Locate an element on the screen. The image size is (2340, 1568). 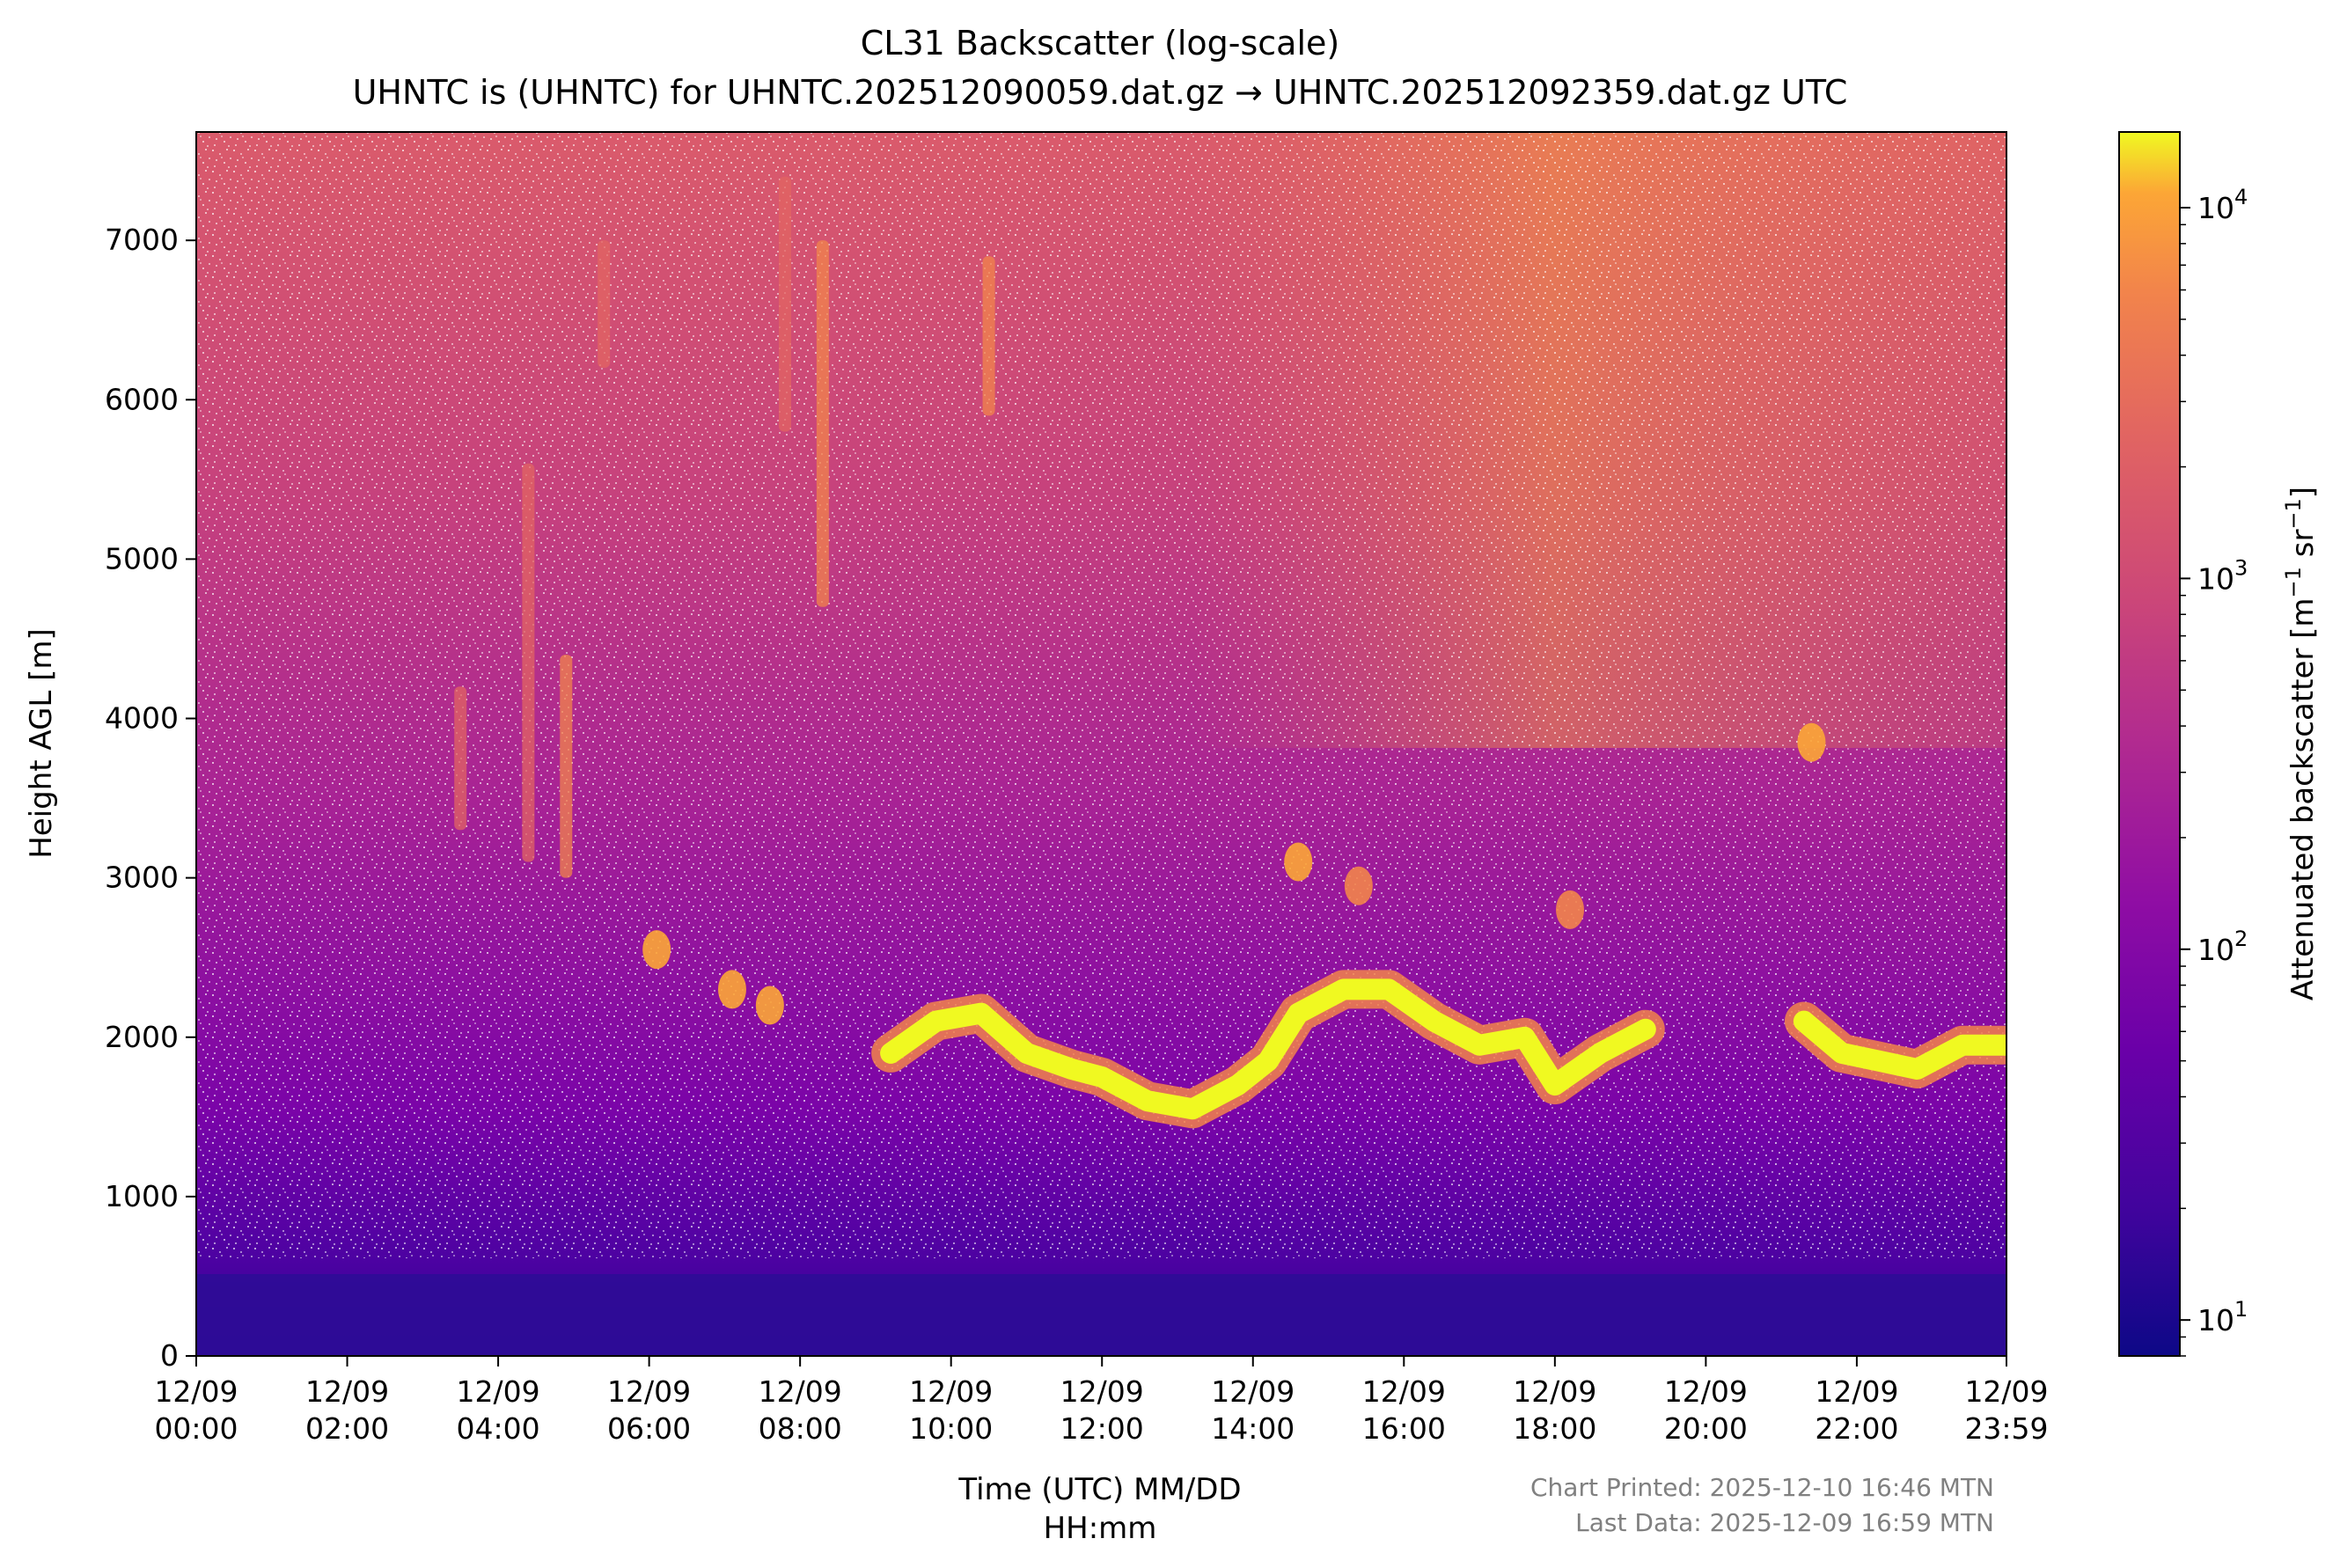
x-tick-time: 16:00 is located at coordinates (1404, 1428).